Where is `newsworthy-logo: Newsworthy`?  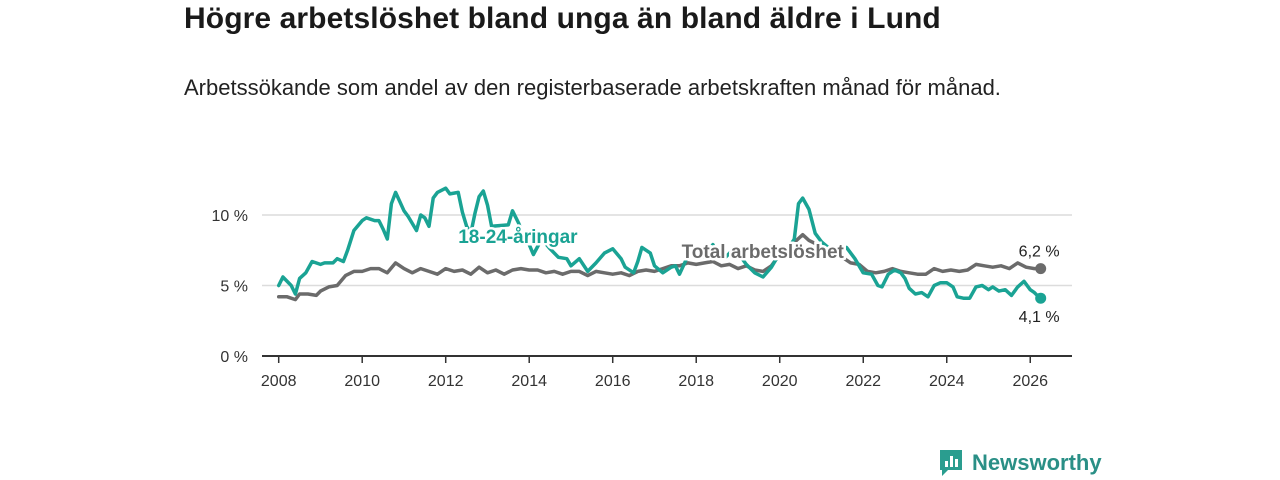
newsworthy-logo: Newsworthy is located at coordinates (1020, 463).